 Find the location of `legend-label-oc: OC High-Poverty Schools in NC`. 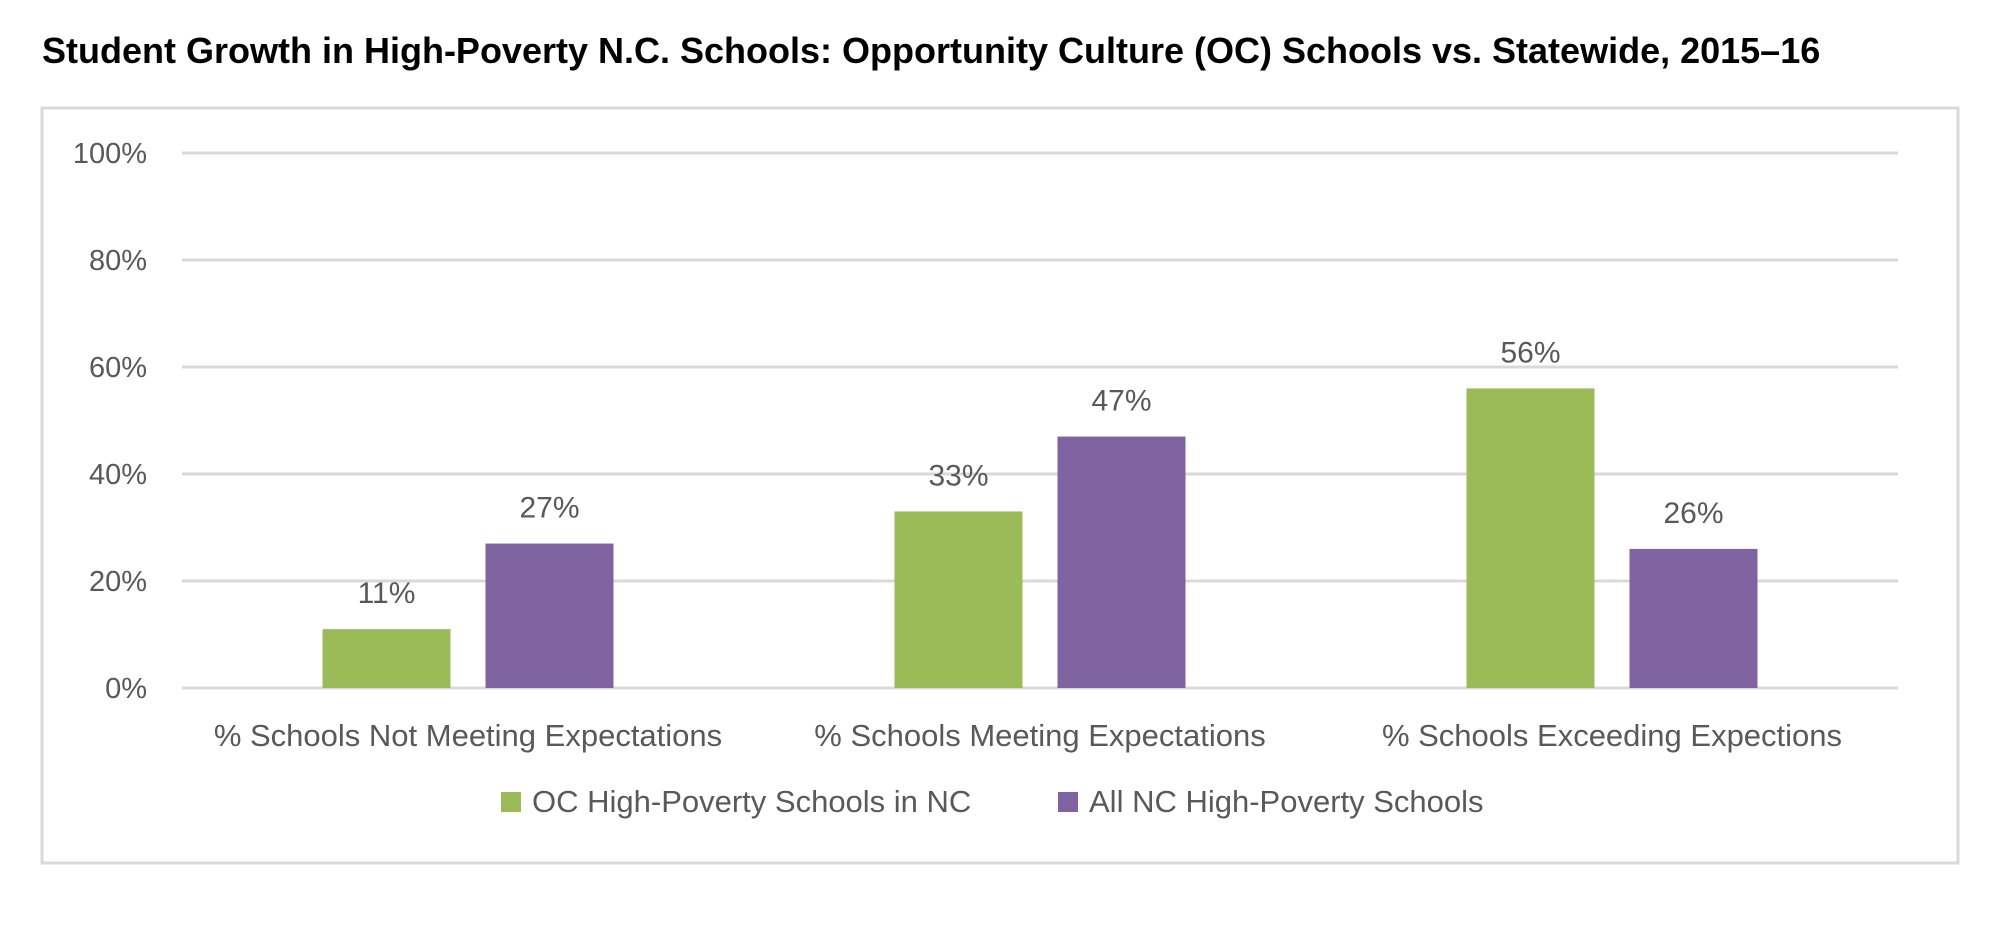

legend-label-oc: OC High-Poverty Schools in NC is located at coordinates (751, 801).